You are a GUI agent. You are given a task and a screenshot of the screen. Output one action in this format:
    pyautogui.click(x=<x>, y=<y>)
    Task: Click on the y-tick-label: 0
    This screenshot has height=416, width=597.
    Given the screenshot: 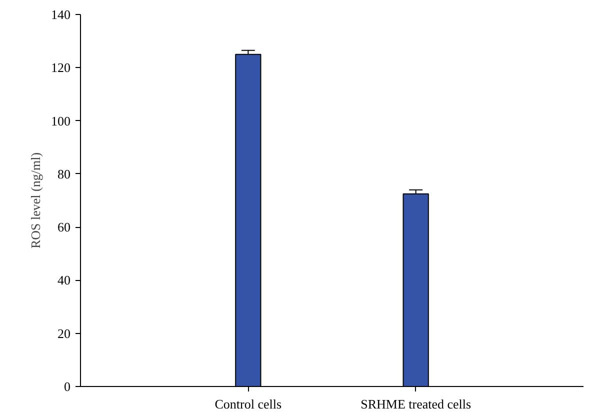 What is the action you would take?
    pyautogui.click(x=67, y=386)
    